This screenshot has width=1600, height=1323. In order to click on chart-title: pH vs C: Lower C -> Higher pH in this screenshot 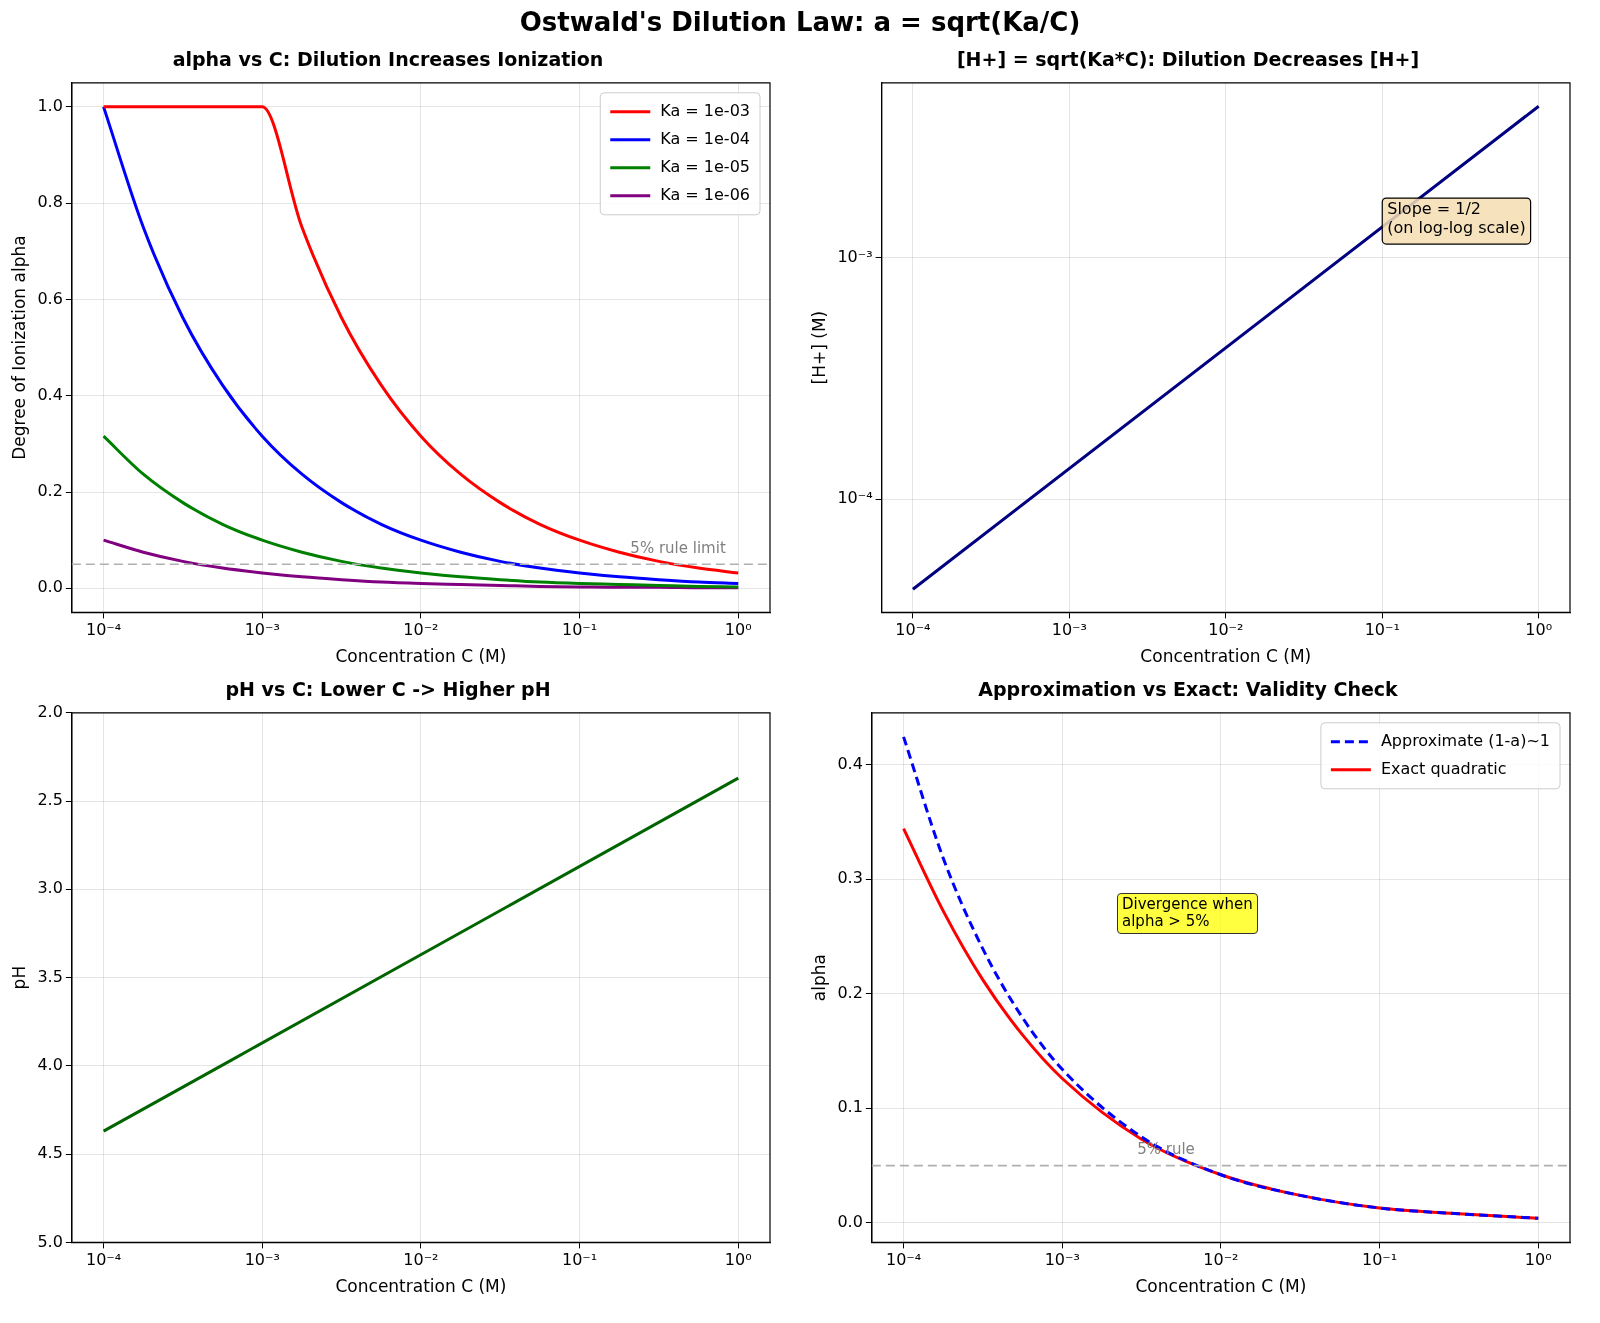, I will do `click(388, 689)`.